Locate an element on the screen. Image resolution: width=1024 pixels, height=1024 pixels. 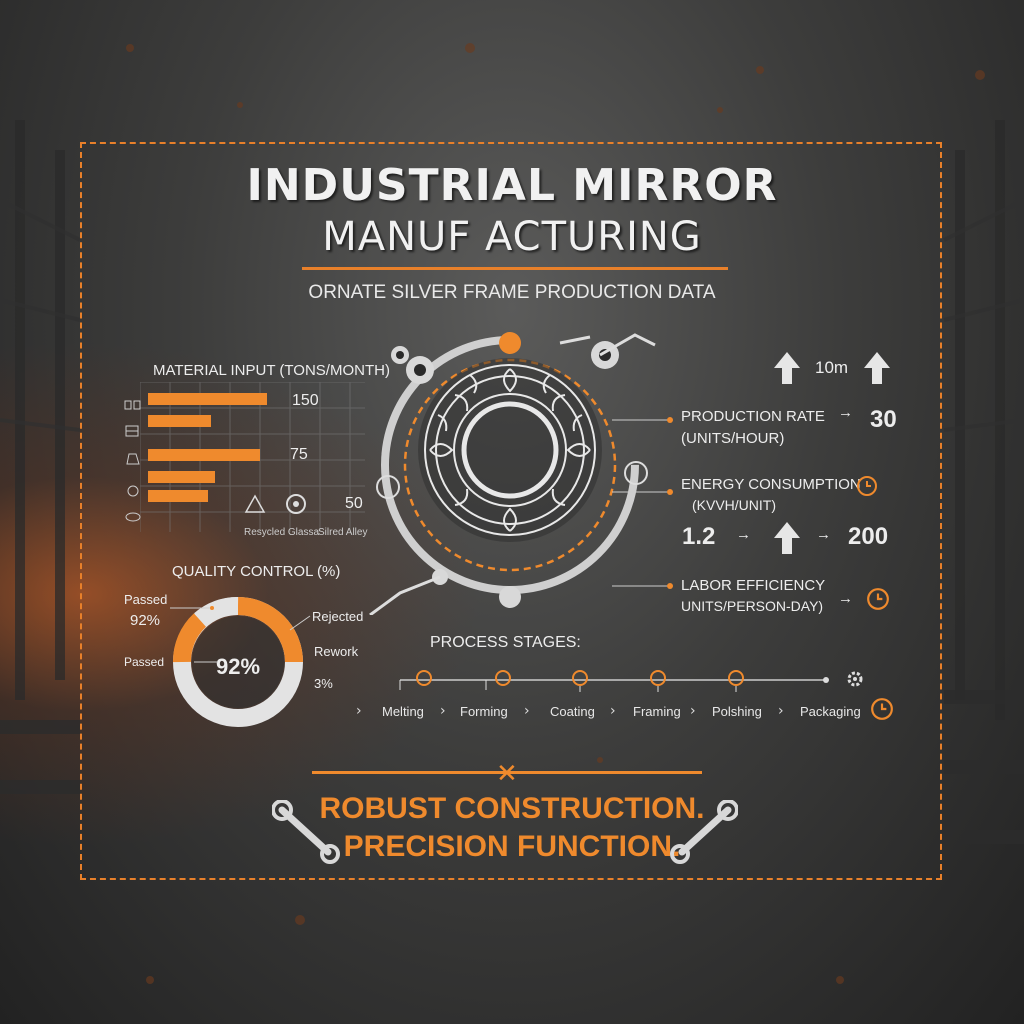
rejected-label: Rejected is located at coordinates (338, 616).